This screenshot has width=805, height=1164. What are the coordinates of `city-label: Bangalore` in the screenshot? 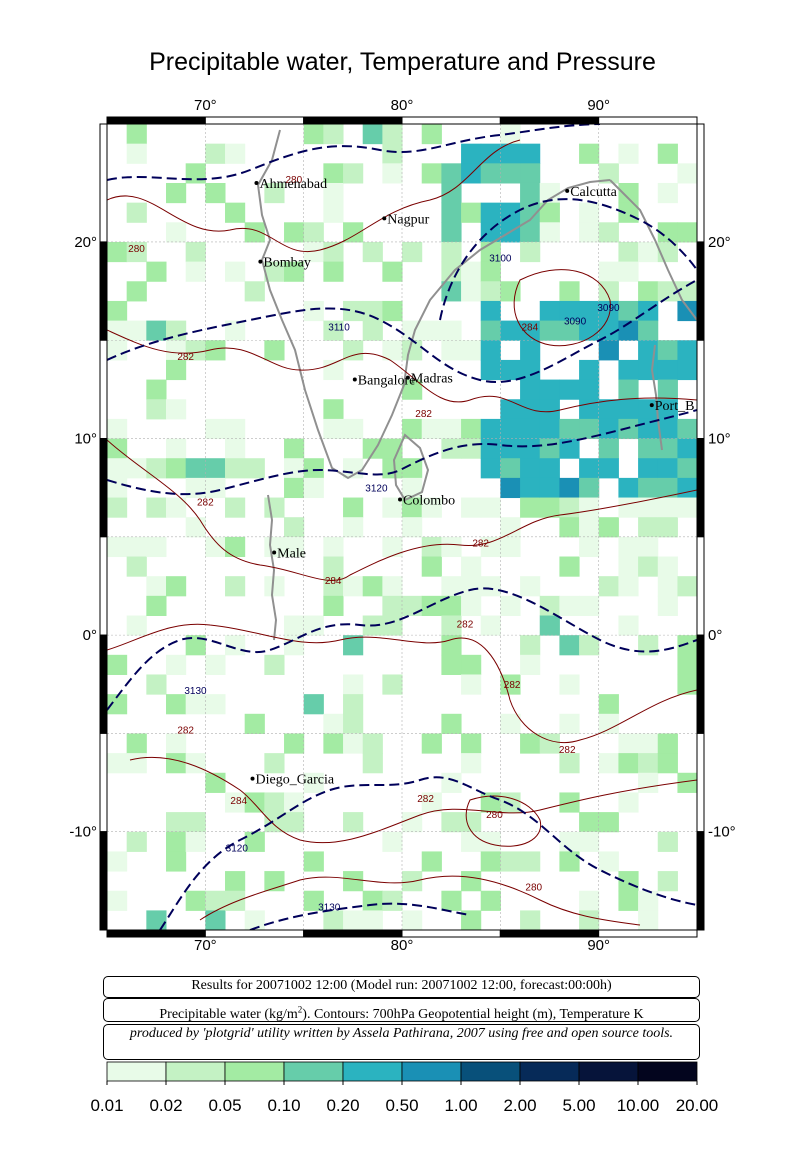 It's located at (387, 381).